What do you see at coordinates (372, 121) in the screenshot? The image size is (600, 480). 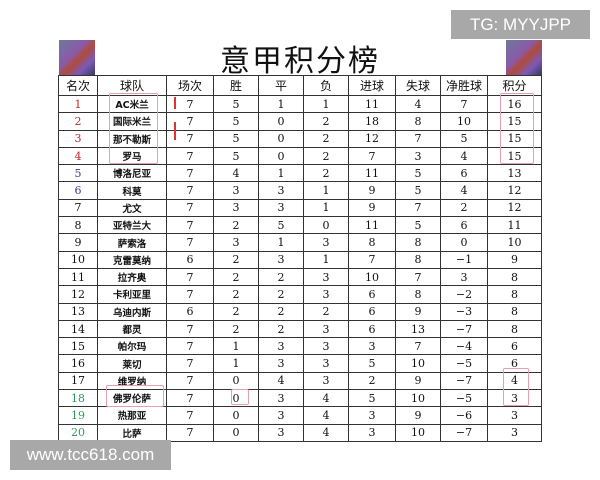 I see `cell-goals-for: 18` at bounding box center [372, 121].